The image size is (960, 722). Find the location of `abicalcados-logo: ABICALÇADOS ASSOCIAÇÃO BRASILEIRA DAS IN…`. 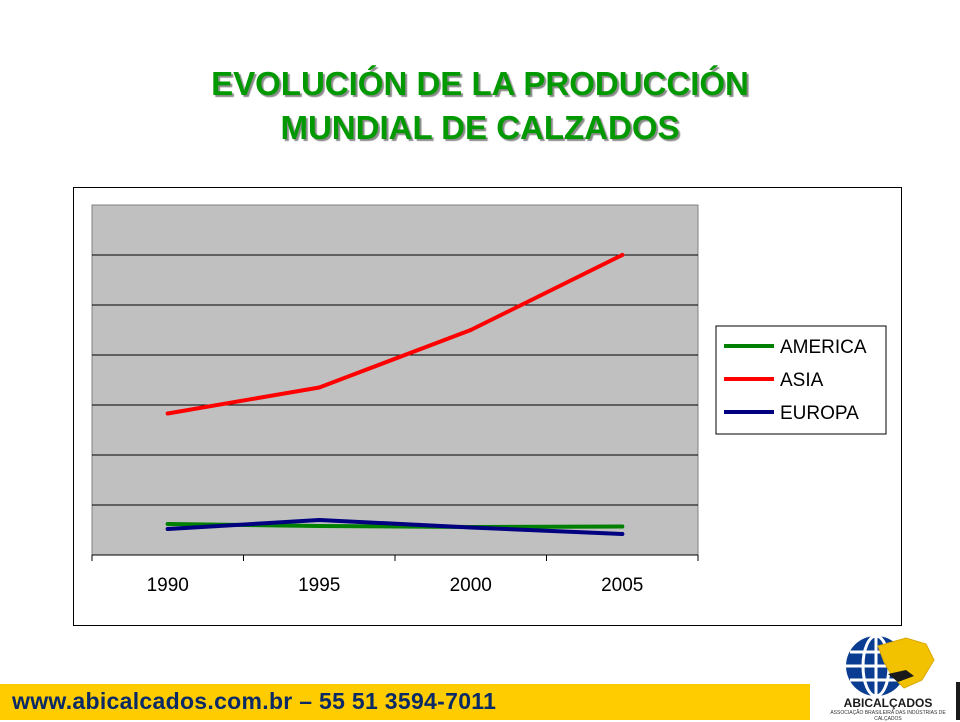

abicalcados-logo: ABICALÇADOS ASSOCIAÇÃO BRASILEIRA DAS IN… is located at coordinates (893, 676).